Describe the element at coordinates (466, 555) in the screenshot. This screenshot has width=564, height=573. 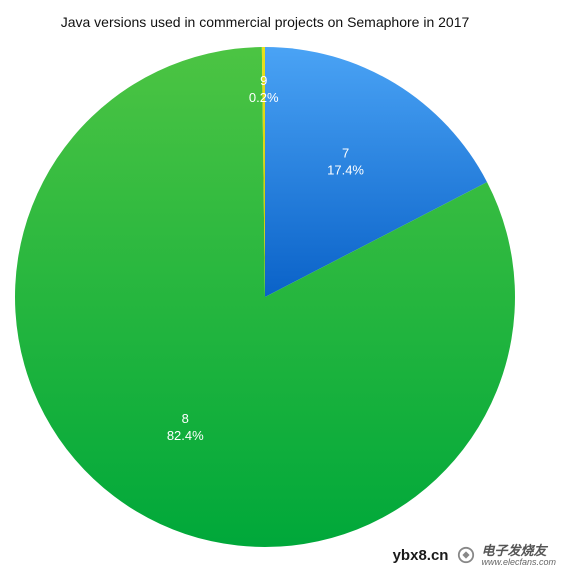
I see `elecfans-logo-icon` at that location.